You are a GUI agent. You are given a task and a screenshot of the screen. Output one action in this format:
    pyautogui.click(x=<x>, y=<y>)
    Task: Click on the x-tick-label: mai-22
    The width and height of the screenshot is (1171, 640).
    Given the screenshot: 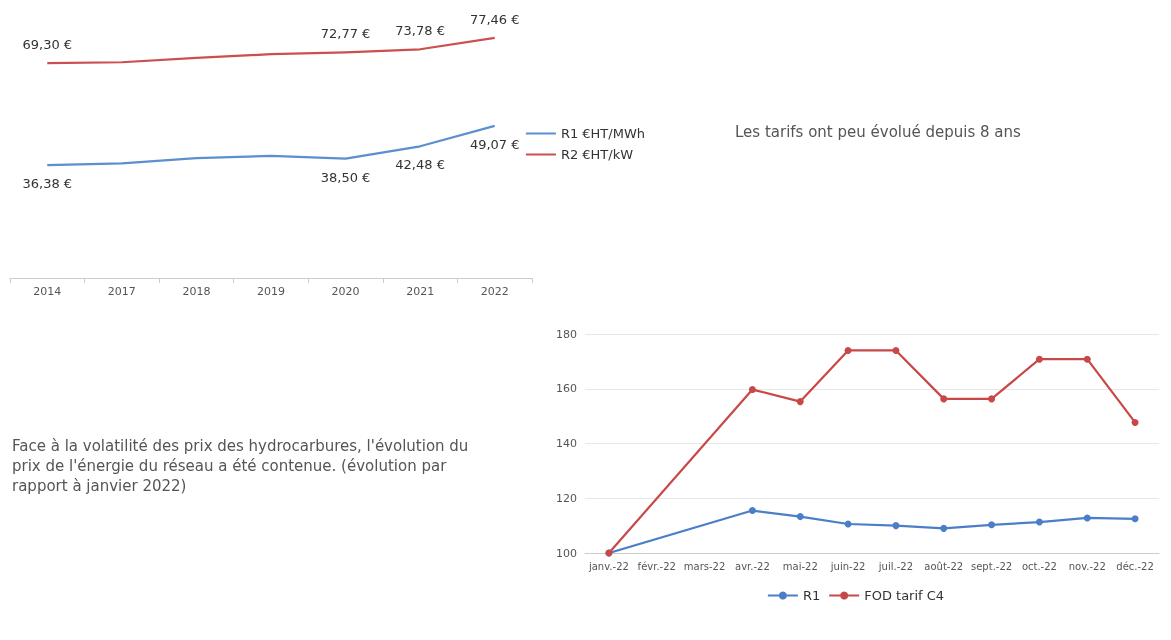 What is the action you would take?
    pyautogui.click(x=800, y=566)
    